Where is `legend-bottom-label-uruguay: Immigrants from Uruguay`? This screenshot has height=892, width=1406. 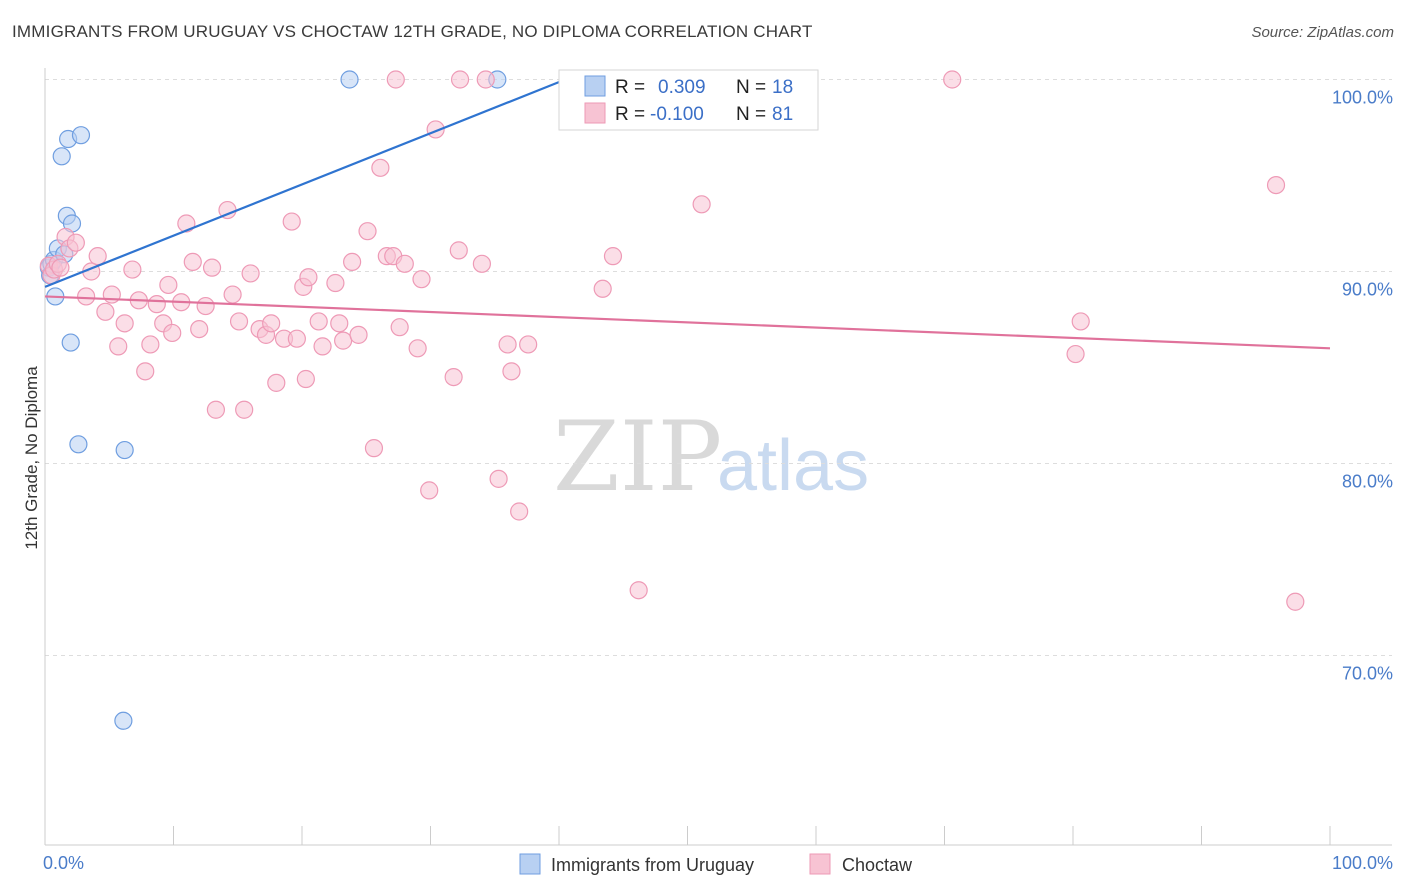
legend-bottom-label-uruguay: Immigrants from Uruguay is located at coordinates (652, 865).